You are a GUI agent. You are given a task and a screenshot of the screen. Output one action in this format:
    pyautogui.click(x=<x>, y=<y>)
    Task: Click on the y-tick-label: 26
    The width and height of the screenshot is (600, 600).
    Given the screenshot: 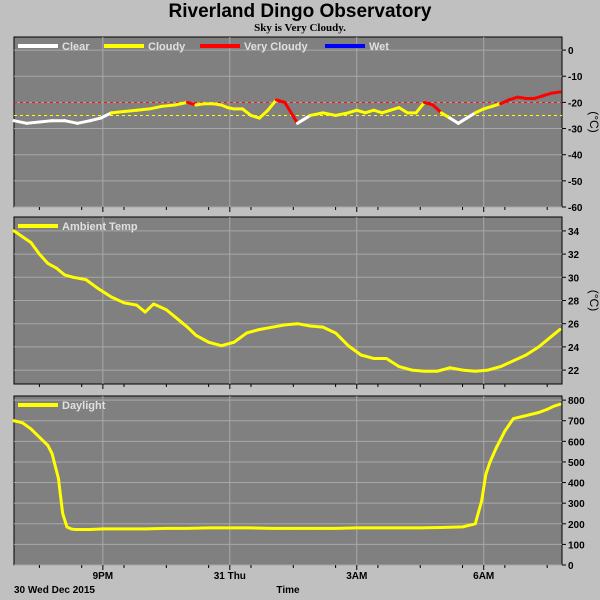 What is the action you would take?
    pyautogui.click(x=574, y=325)
    